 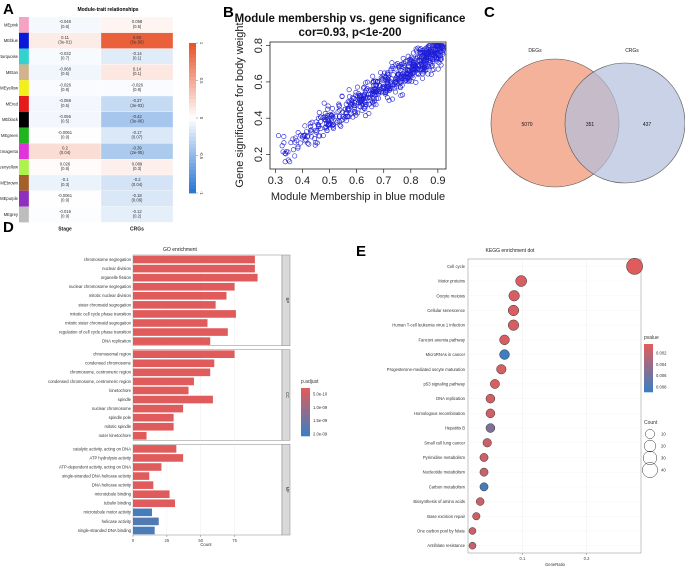 I want to click on y-tick-label: 0.8, so click(x=259, y=45).